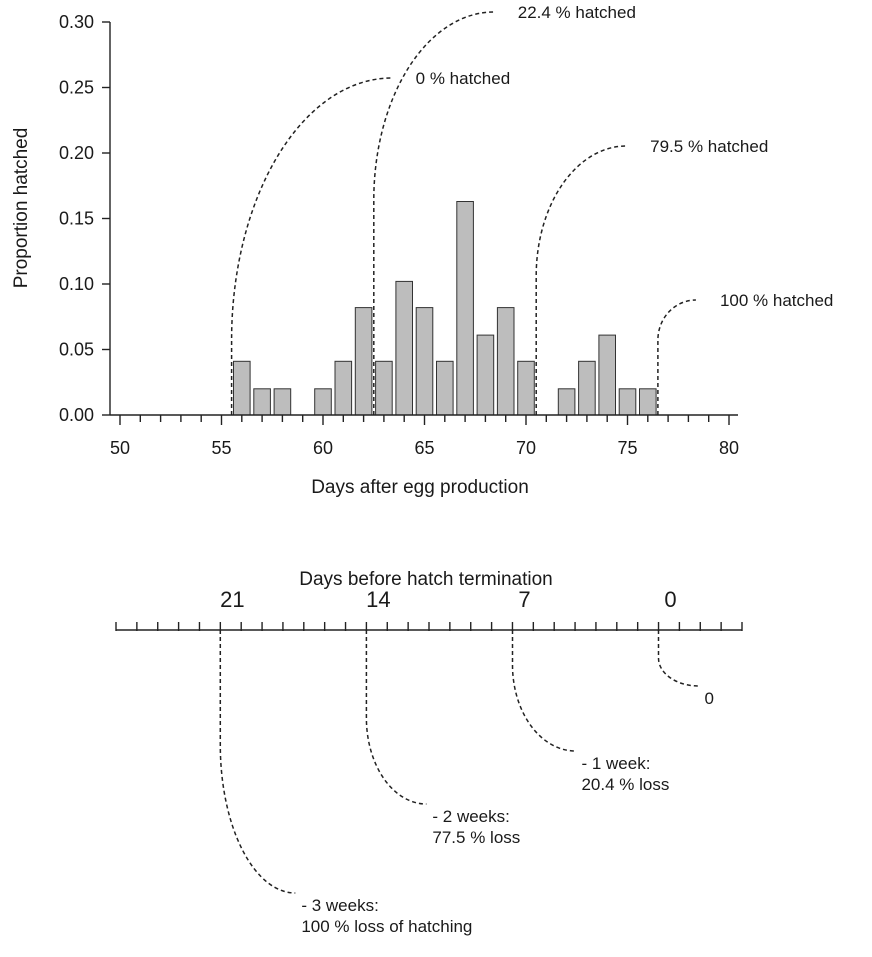 The width and height of the screenshot is (872, 957). I want to click on y-ticks: 0.00 0.05 0.10 0.15 0.20 0.25 0.30, so click(84, 218).